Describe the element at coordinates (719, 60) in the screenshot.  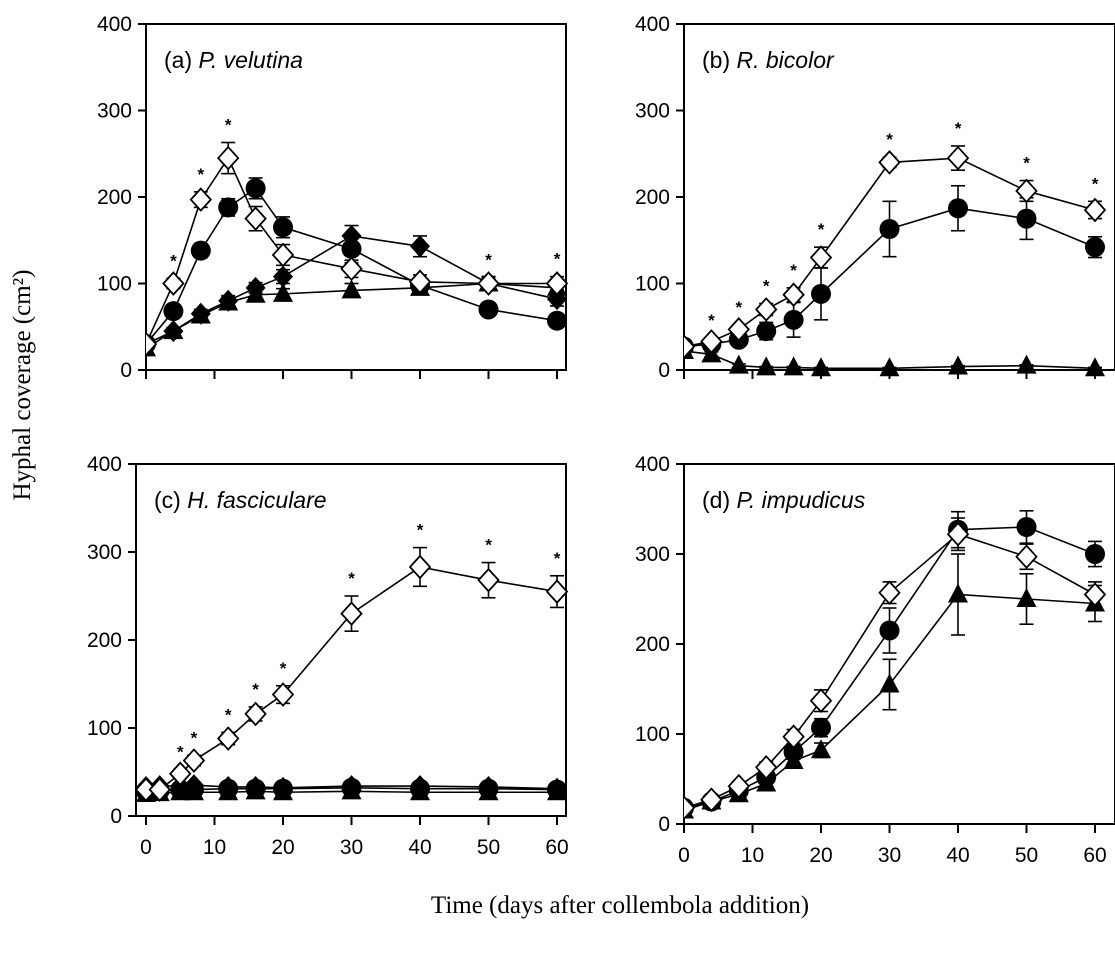
I see `panel-letter: (b)` at that location.